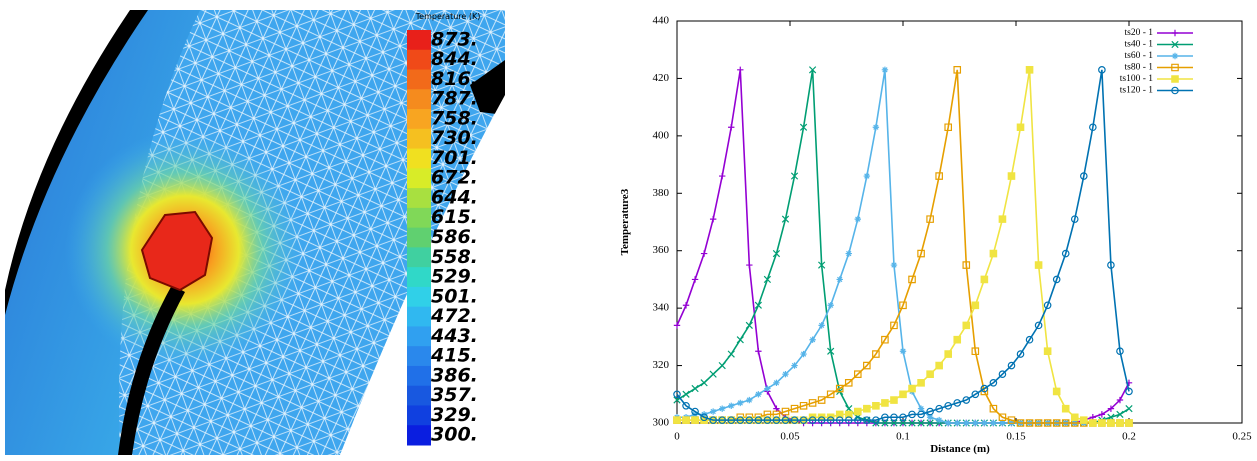 This screenshot has width=1257, height=461. Describe the element at coordinates (454, 415) in the screenshot. I see `colorbar-label: 329.` at that location.